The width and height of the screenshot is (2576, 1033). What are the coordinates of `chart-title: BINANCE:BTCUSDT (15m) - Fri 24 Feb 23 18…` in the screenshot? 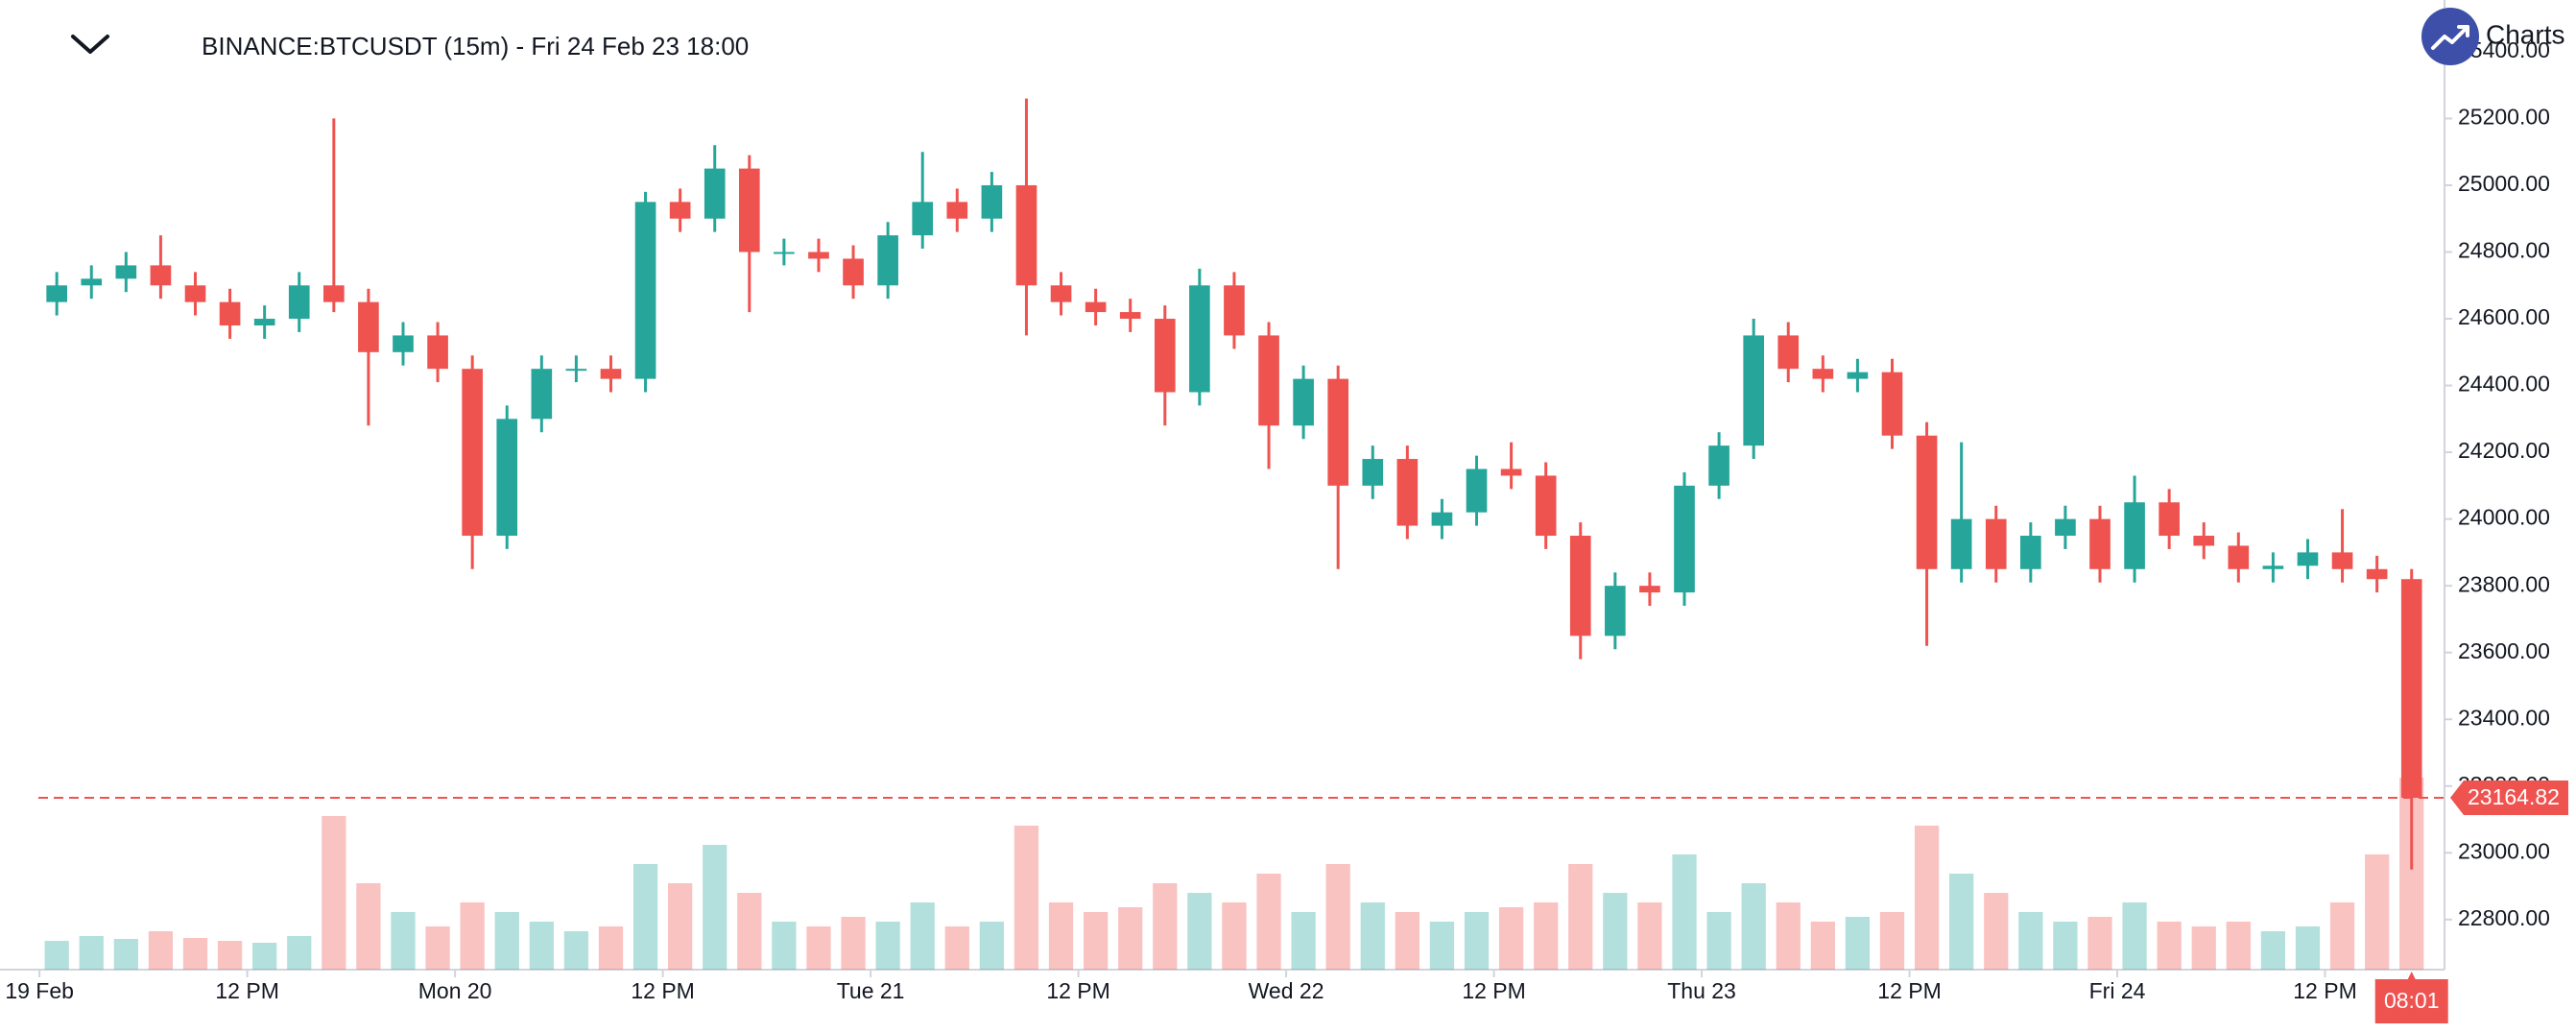 It's located at (475, 46).